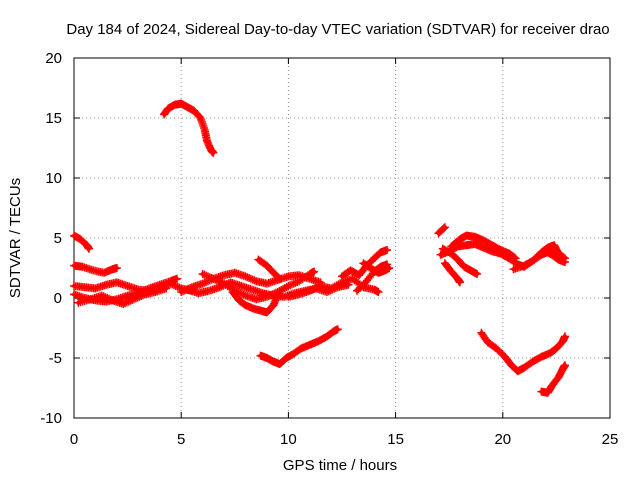  Describe the element at coordinates (74, 439) in the screenshot. I see `x-tick-label: 0` at that location.